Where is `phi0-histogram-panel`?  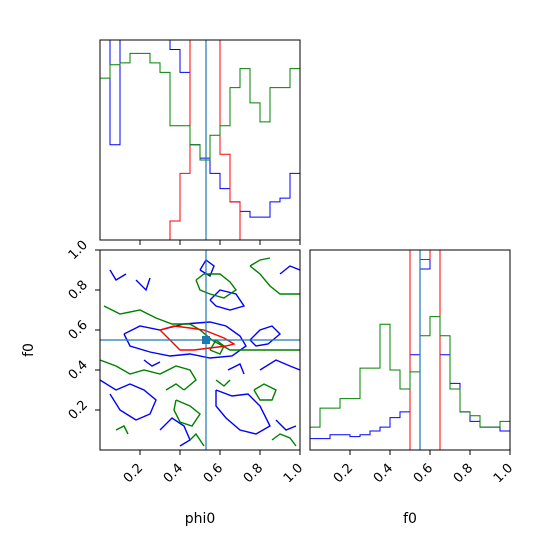
phi0-histogram-panel is located at coordinates (200, 142).